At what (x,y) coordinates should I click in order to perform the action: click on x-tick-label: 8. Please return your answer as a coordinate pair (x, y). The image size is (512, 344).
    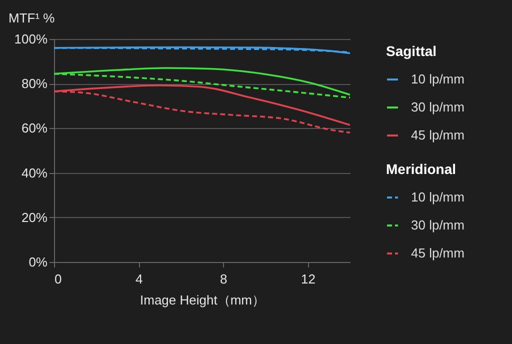
    Looking at the image, I should click on (224, 279).